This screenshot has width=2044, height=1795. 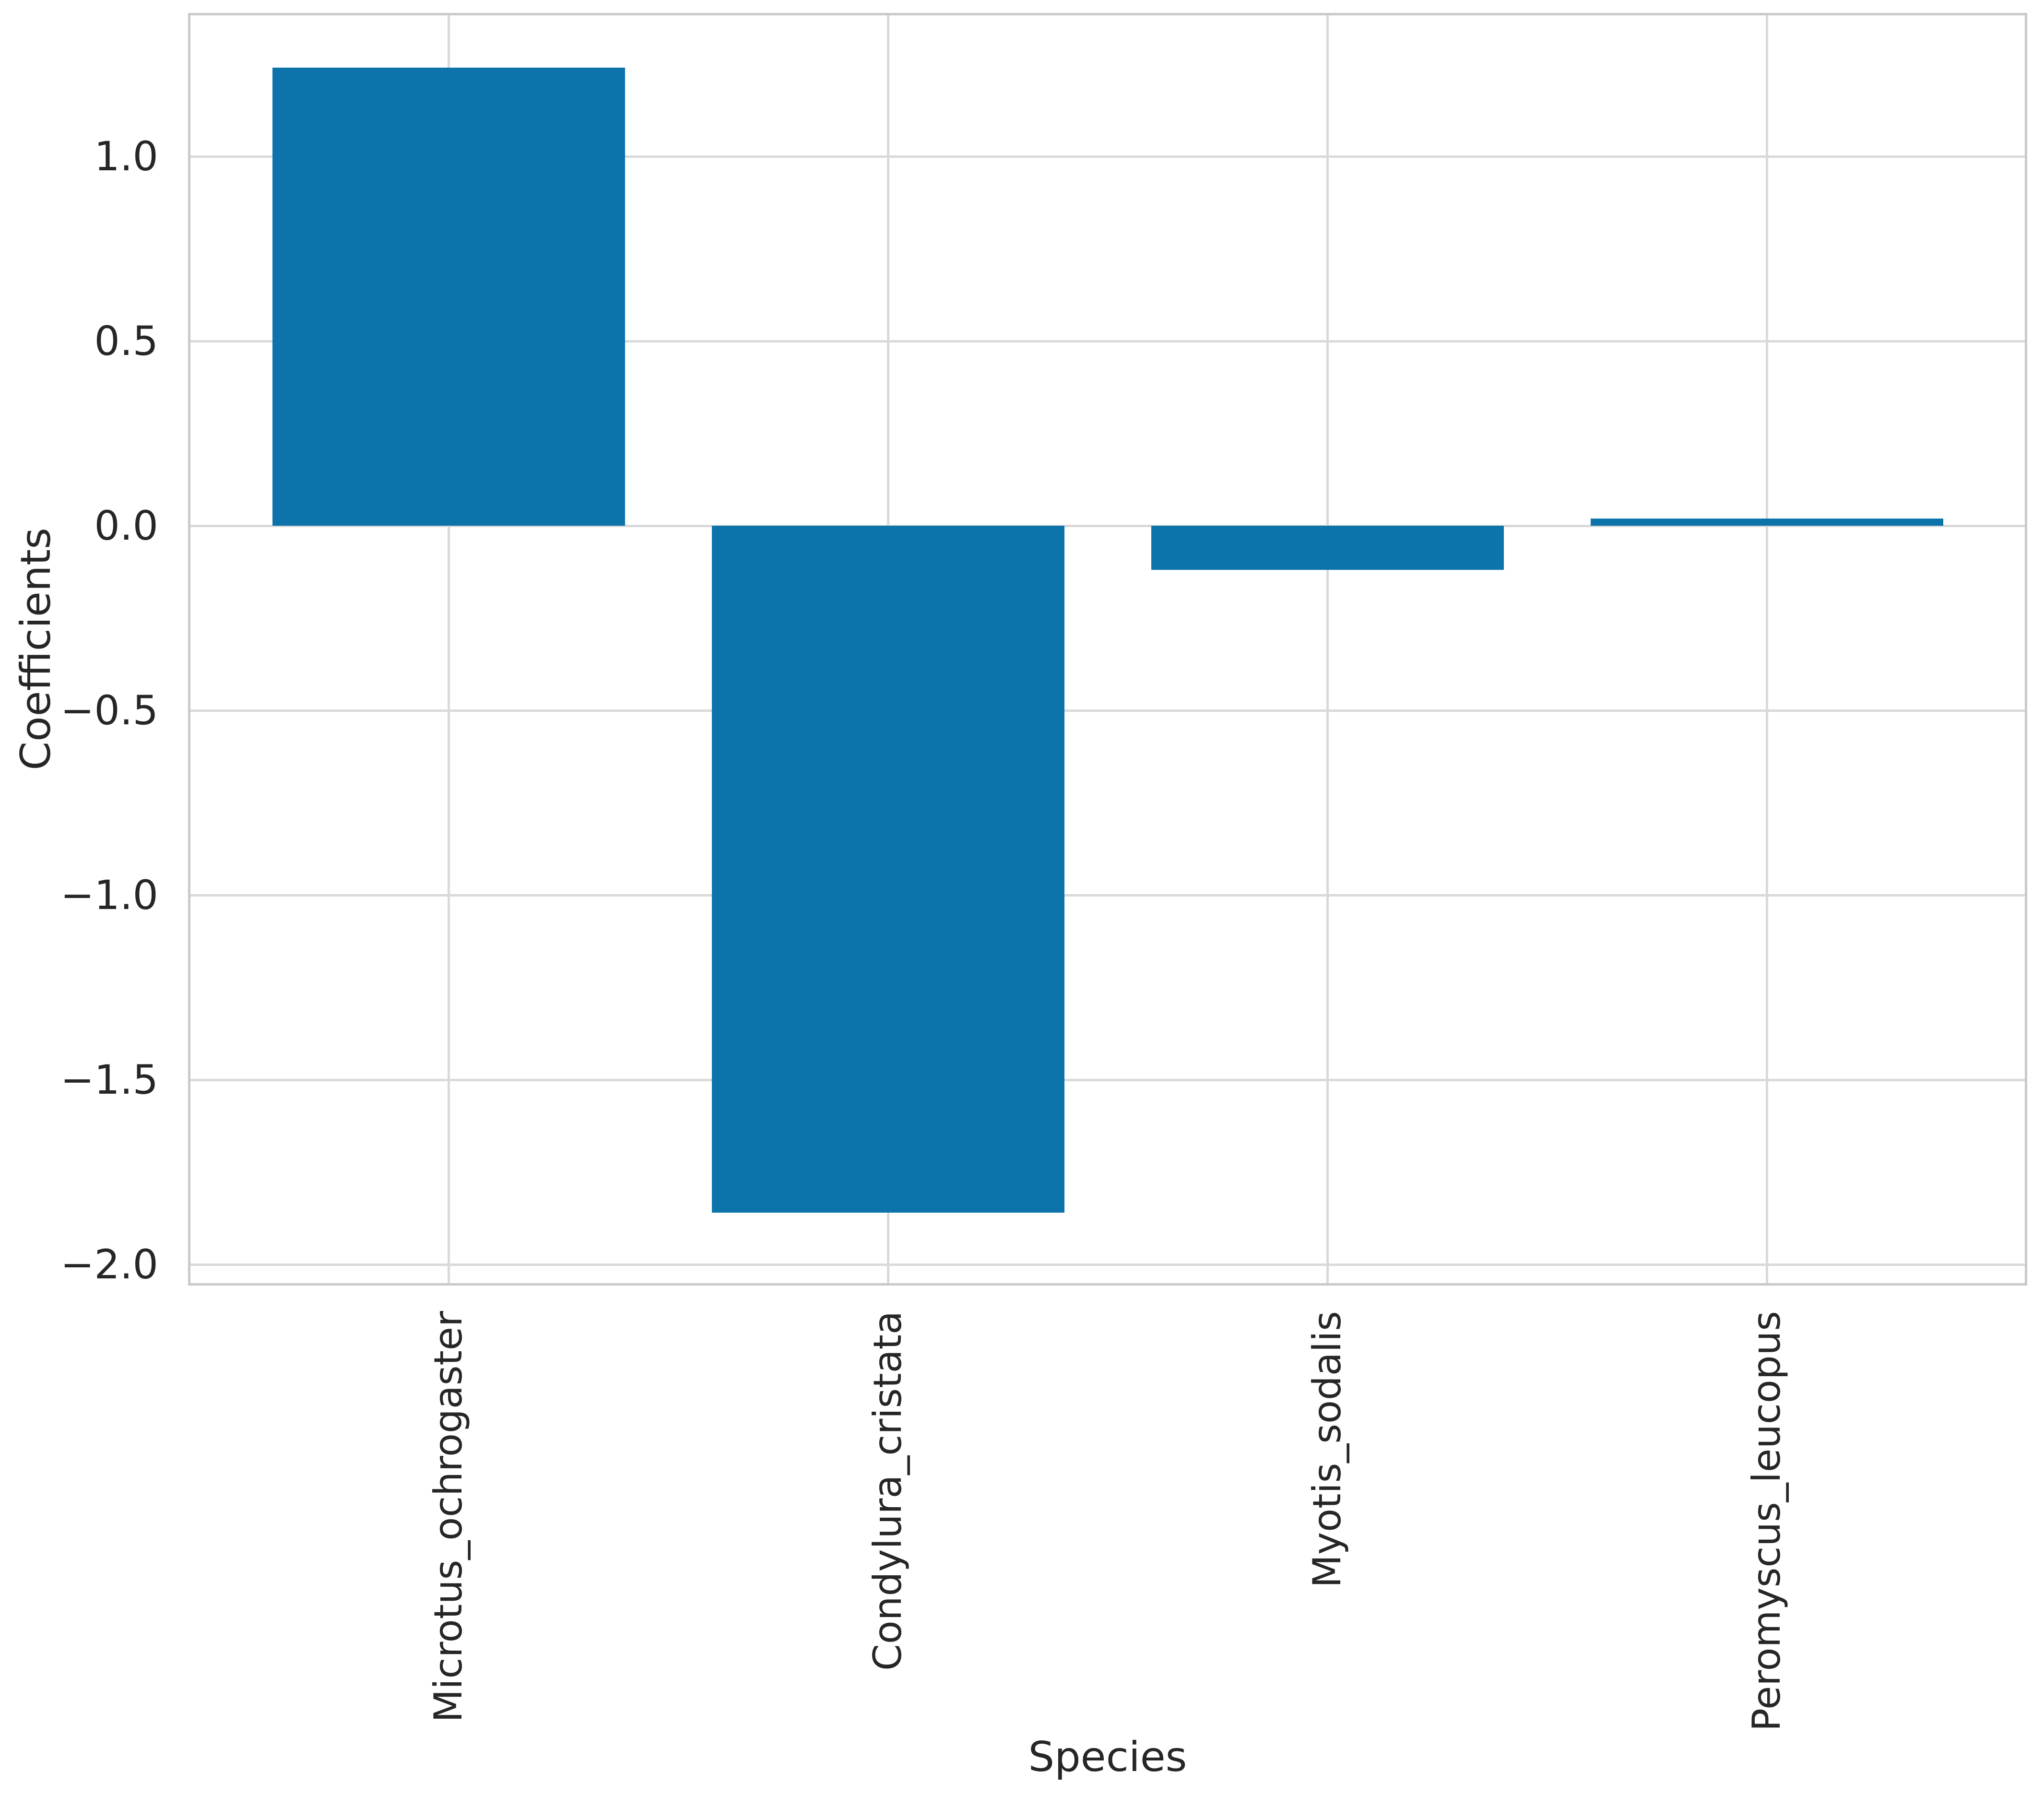 What do you see at coordinates (126, 156) in the screenshot?
I see `y-tick-label: 1.0` at bounding box center [126, 156].